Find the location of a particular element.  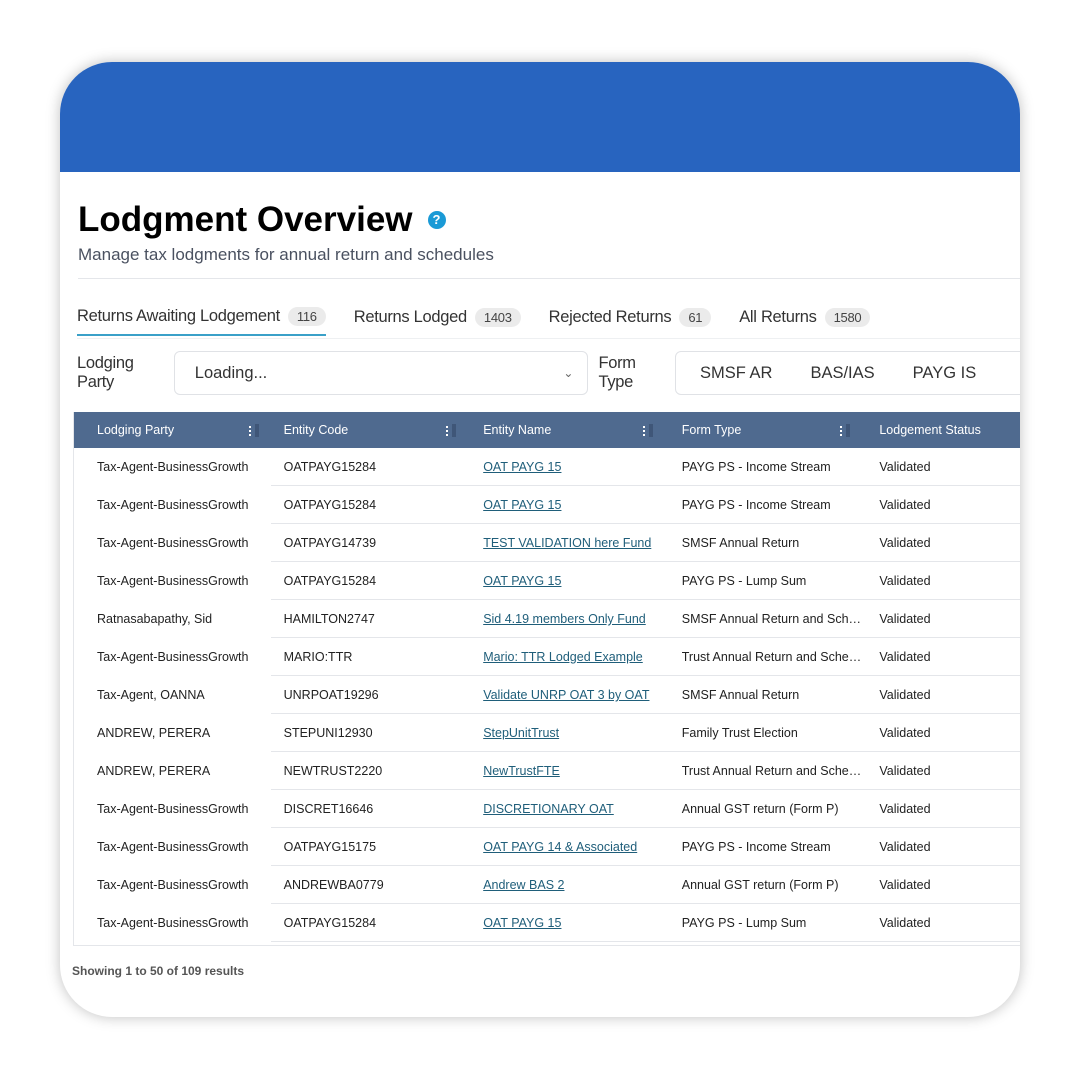

entity-name-link: OAT PAYG 14 & Associated is located at coordinates (560, 847).